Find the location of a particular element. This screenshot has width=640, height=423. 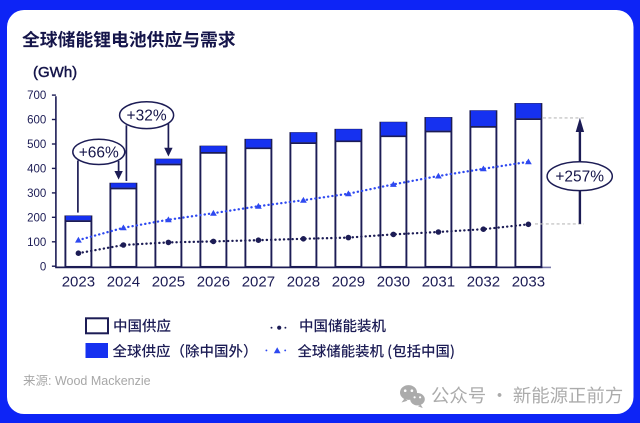

svg-text: 2027 is located at coordinates (258, 282).